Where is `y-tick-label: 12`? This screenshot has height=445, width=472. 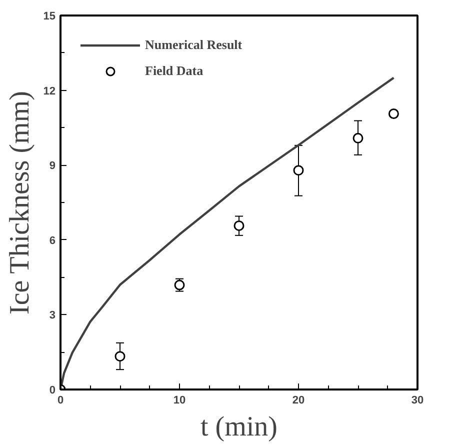 y-tick-label: 12 is located at coordinates (49, 91).